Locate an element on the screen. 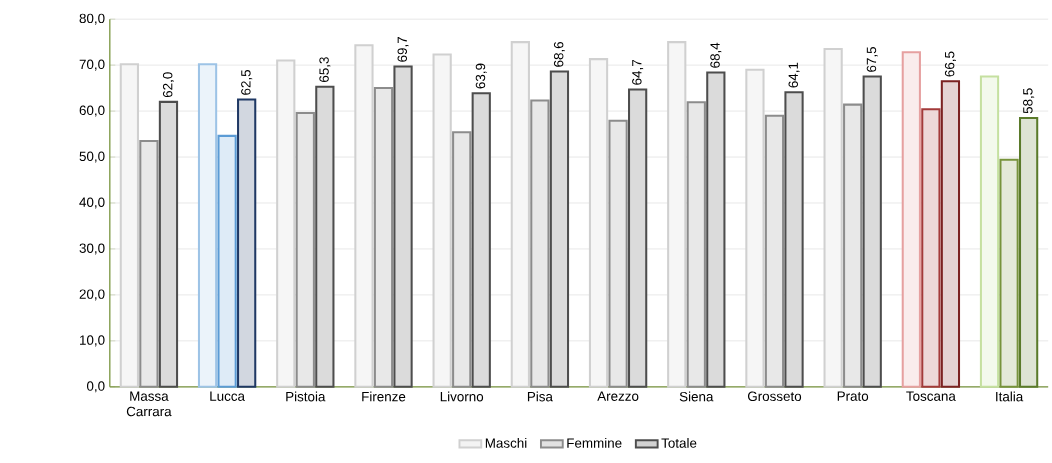 This screenshot has width=1052, height=463. y-tick-label: 60,0 is located at coordinates (92, 111).